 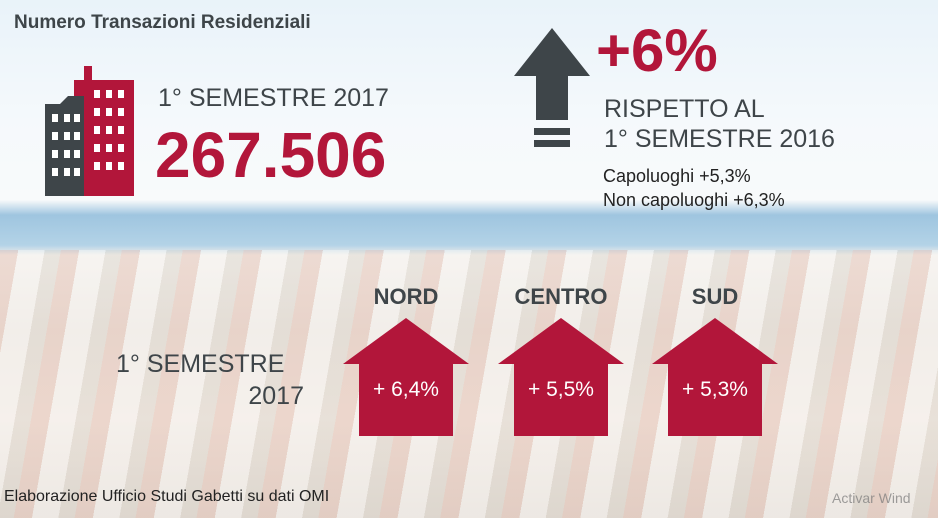 I want to click on title: Numero Transazioni Residenziali, so click(x=162, y=22).